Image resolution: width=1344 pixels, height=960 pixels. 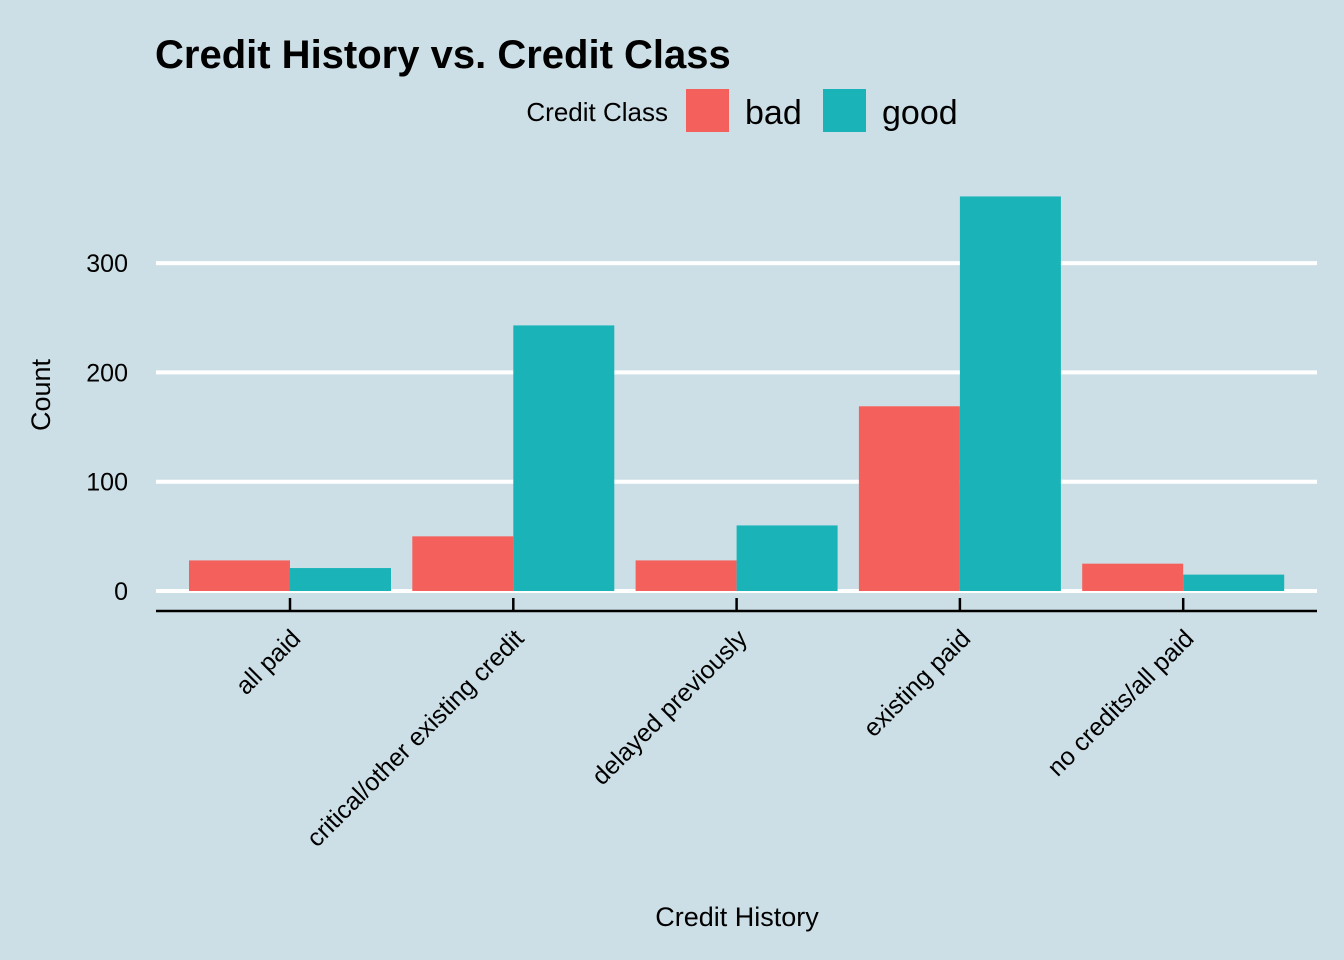 What do you see at coordinates (41, 394) in the screenshot?
I see `y-axis-title: Count` at bounding box center [41, 394].